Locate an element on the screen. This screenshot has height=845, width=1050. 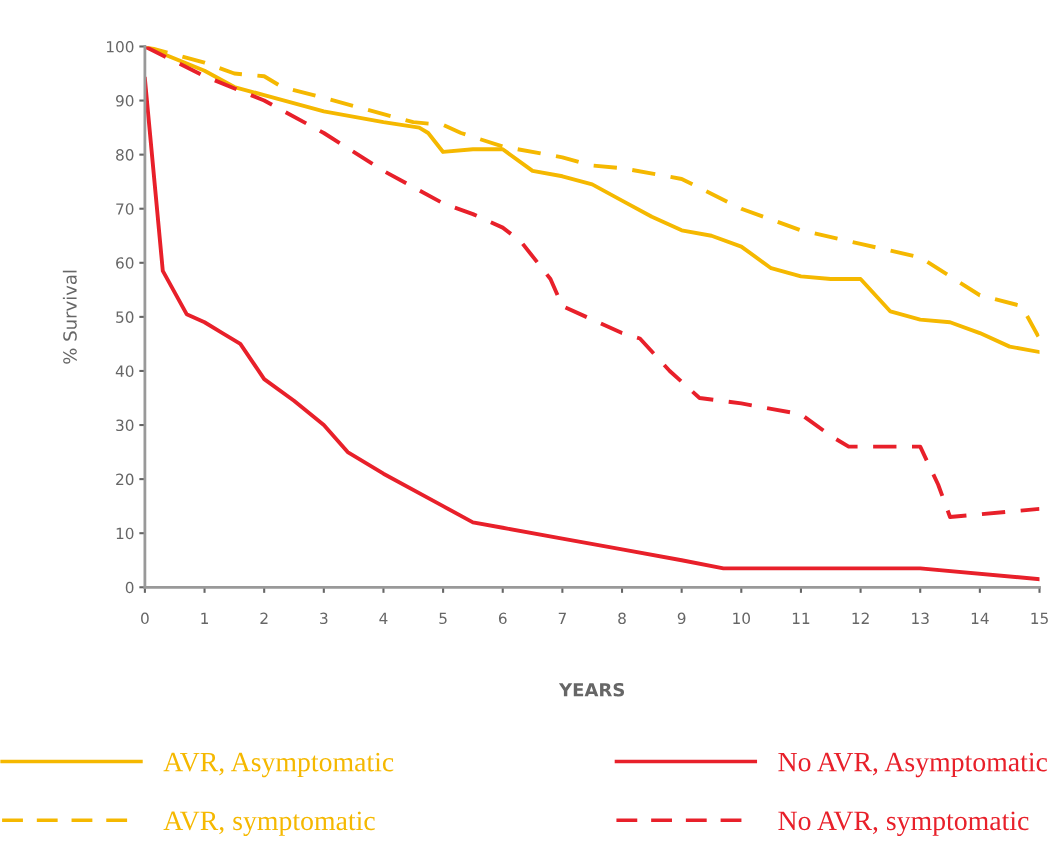
y-tick-label: 50 is located at coordinates (125, 317).